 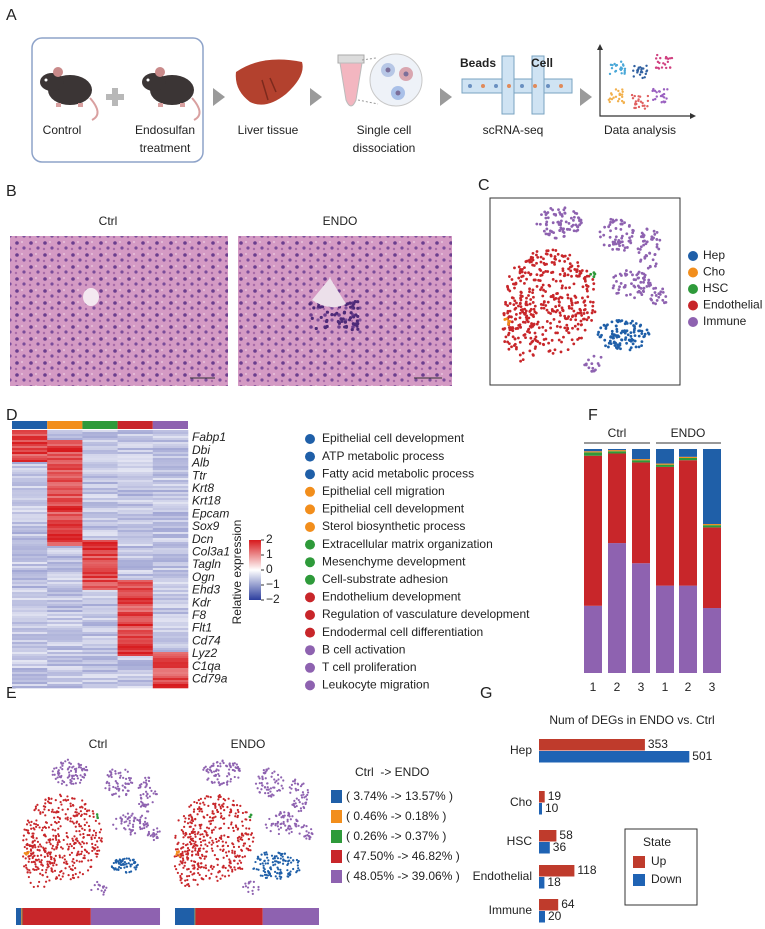 I want to click on tsne-frame, so click(x=585, y=291).